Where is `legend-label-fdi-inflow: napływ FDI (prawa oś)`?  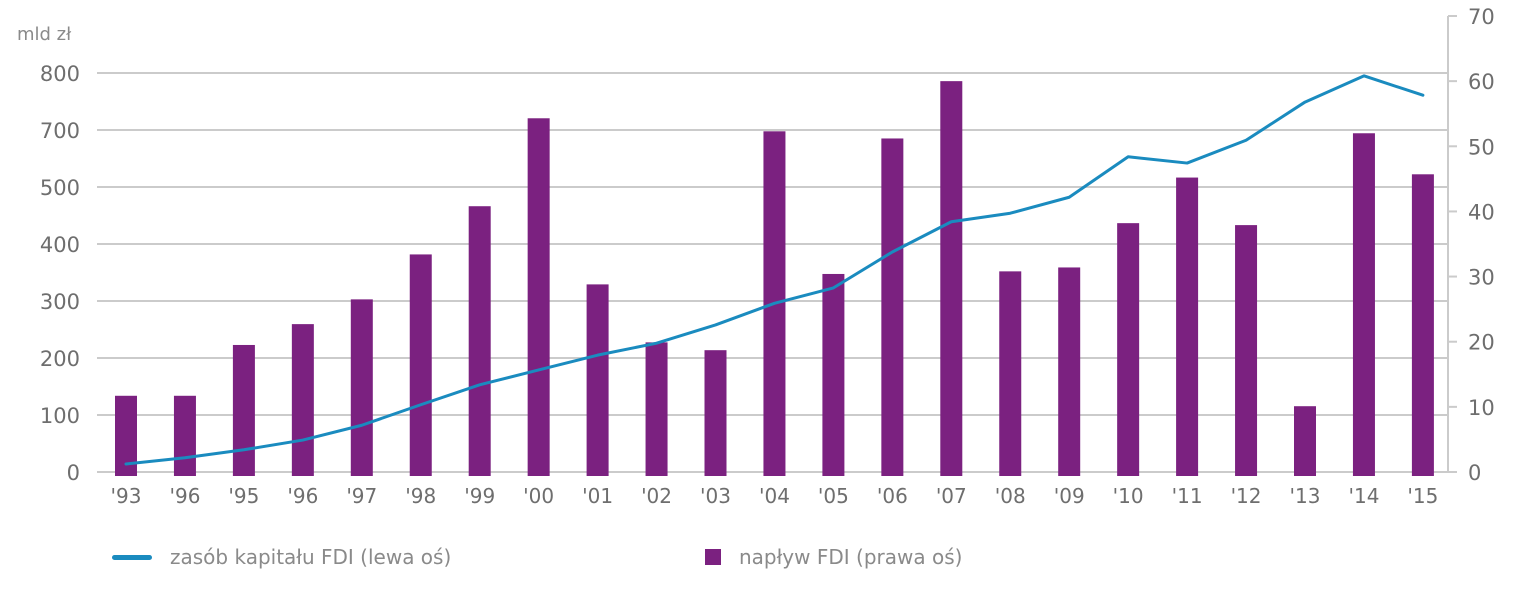
legend-label-fdi-inflow: napływ FDI (prawa oś) is located at coordinates (851, 557).